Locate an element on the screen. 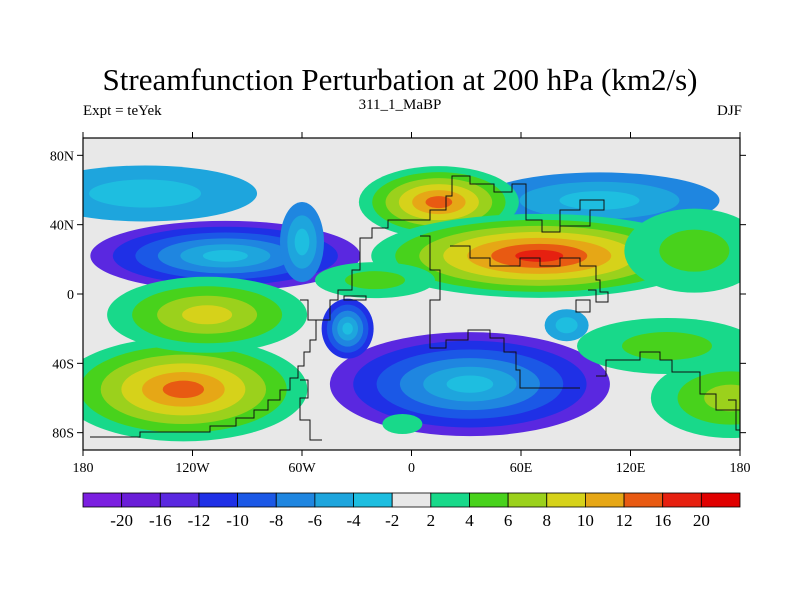  y-tick-label: 80N is located at coordinates (62, 156).